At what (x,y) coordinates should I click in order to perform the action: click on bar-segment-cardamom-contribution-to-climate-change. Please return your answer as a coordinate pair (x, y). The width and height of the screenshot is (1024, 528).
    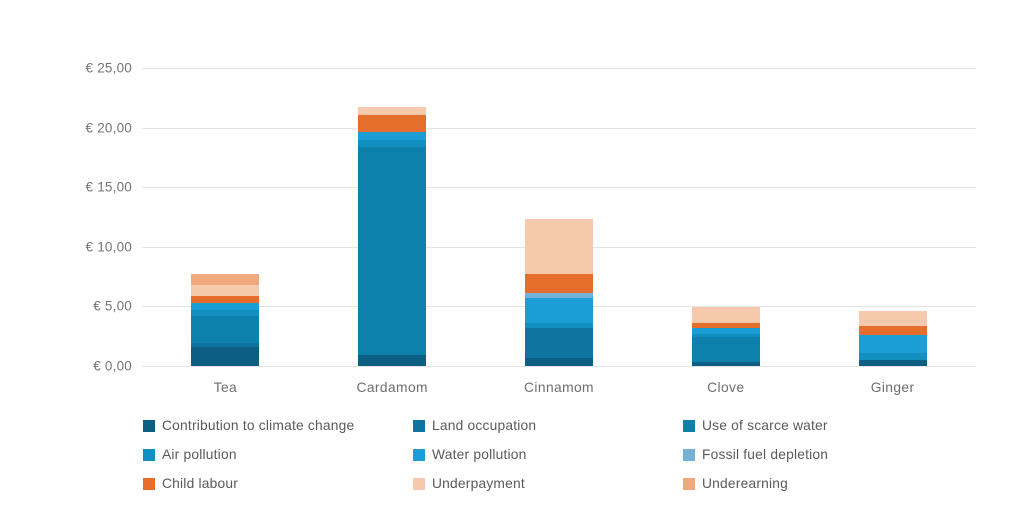
    Looking at the image, I should click on (392, 360).